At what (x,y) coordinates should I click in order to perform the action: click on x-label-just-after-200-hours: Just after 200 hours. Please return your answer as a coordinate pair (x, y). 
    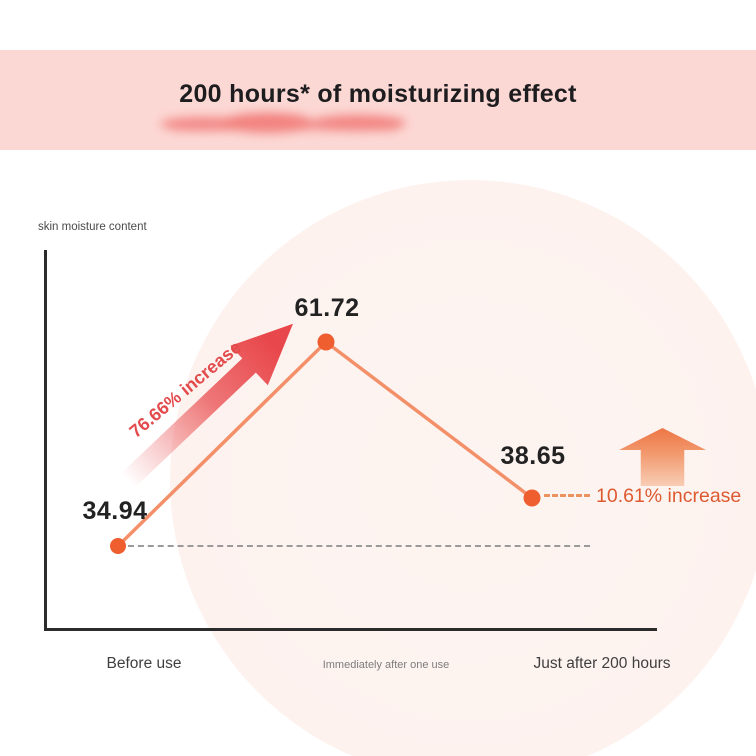
    Looking at the image, I should click on (602, 663).